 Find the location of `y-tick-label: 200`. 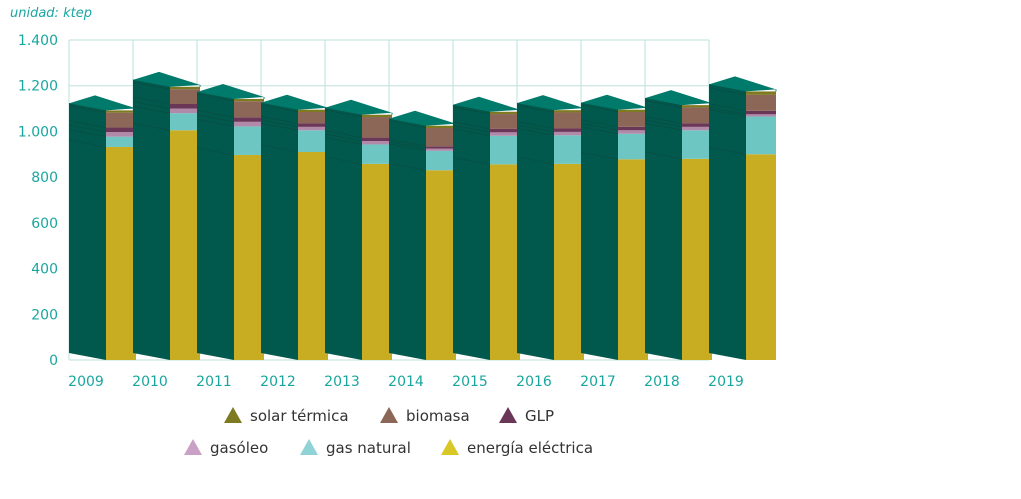

y-tick-label: 200 is located at coordinates (44, 315).